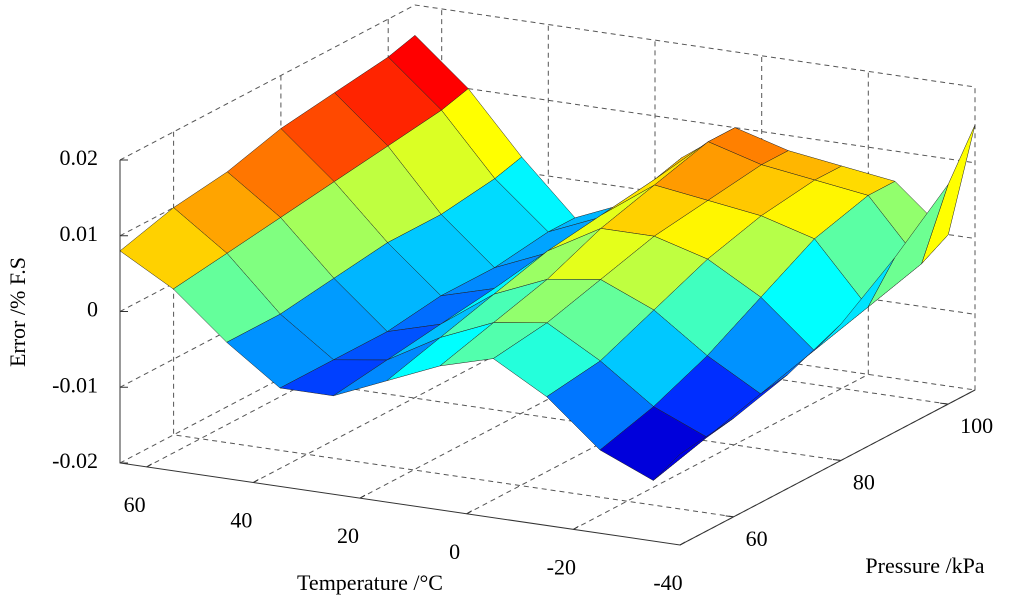 This screenshot has width=1024, height=611. What do you see at coordinates (454, 551) in the screenshot?
I see `x-tick-label: 0` at bounding box center [454, 551].